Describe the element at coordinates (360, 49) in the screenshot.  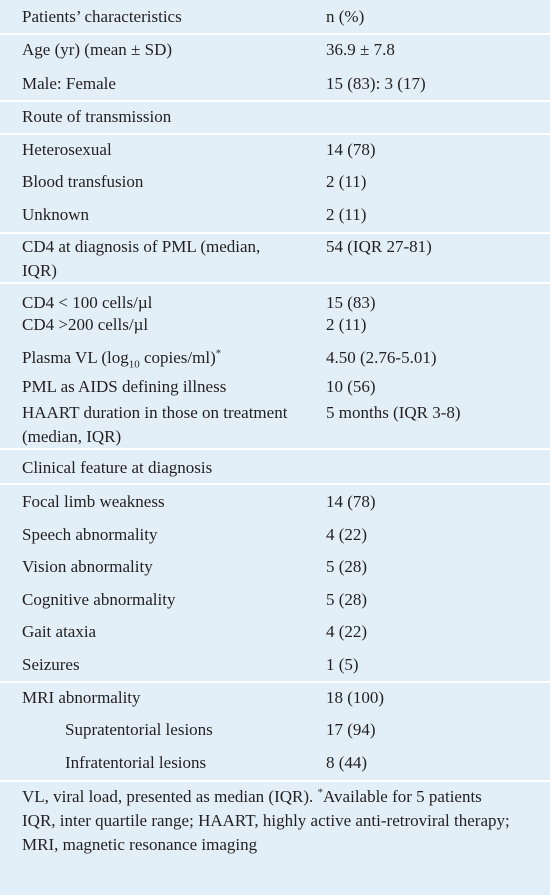
I see `value-cell: 36.9 ± 7.8` at that location.